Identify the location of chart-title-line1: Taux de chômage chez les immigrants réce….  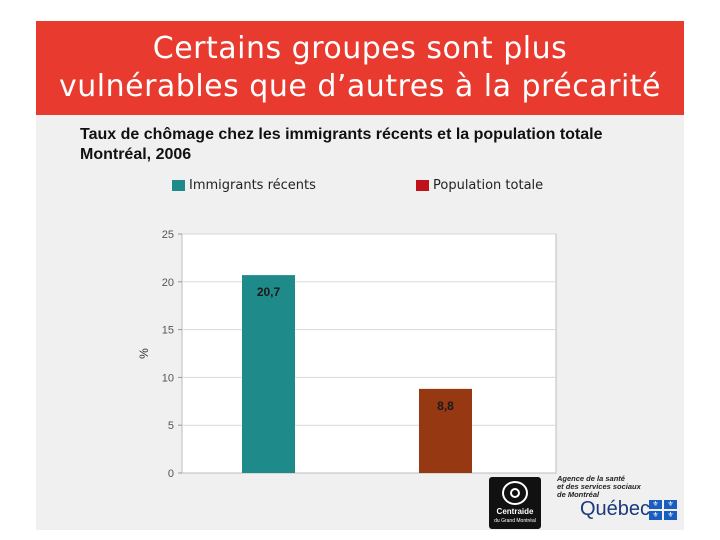
(341, 134).